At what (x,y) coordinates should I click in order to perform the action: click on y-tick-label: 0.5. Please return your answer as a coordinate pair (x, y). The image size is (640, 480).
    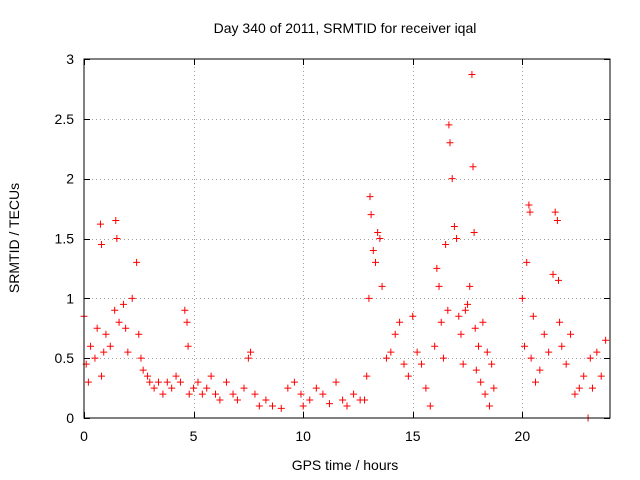
    Looking at the image, I should click on (65, 358).